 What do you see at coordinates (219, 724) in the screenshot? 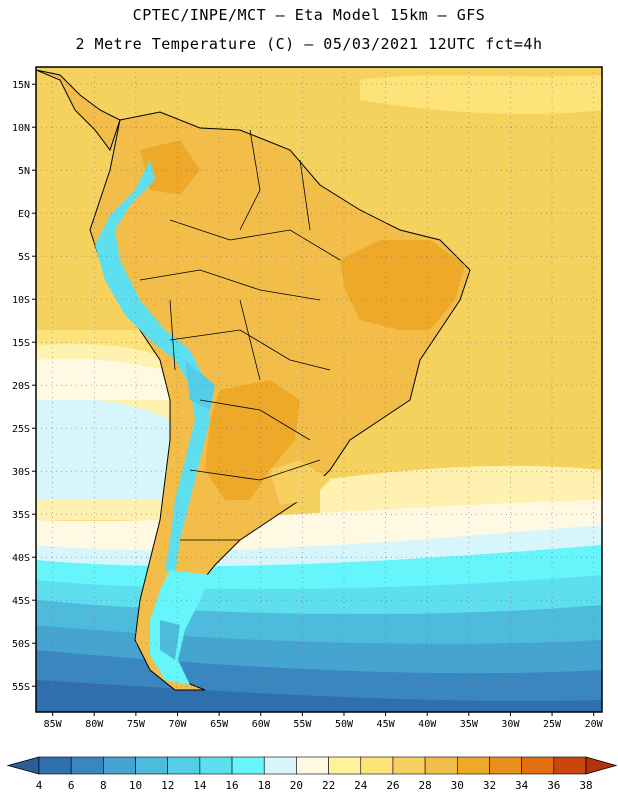
I see `lon-label: 65W` at bounding box center [219, 724].